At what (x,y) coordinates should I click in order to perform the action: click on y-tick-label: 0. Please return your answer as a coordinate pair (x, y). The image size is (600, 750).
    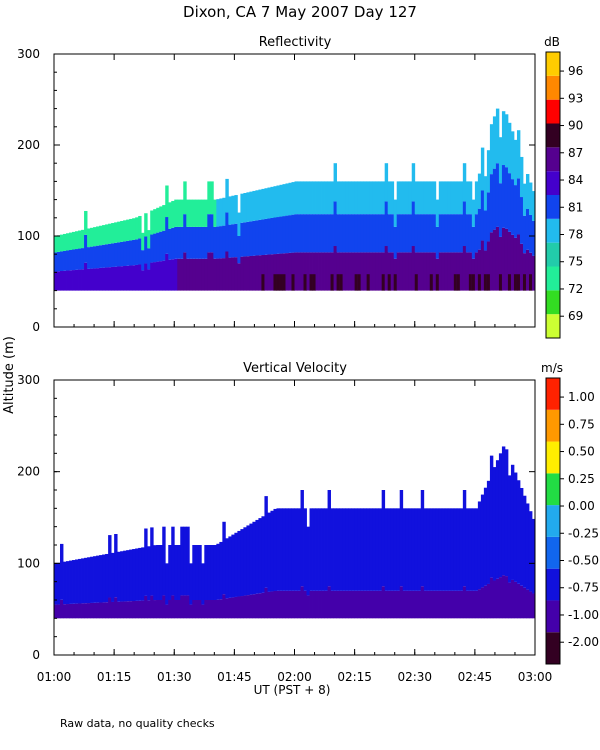
    Looking at the image, I should click on (36, 655).